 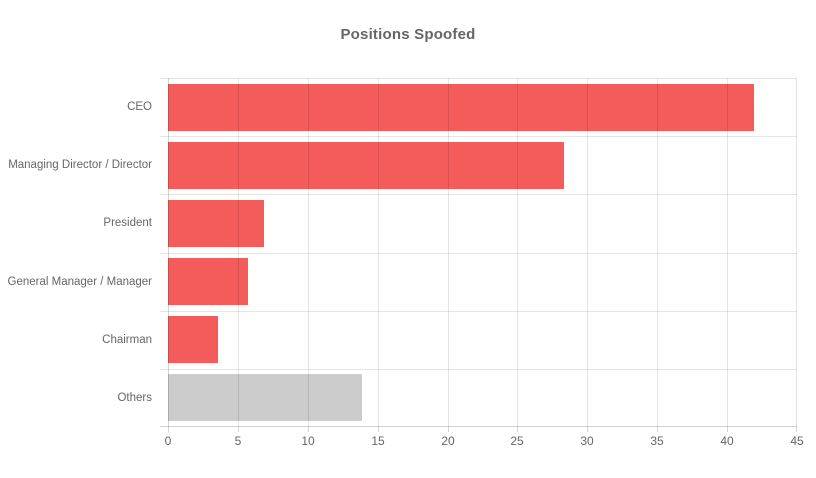 I want to click on x-tick-label: 25, so click(x=517, y=441).